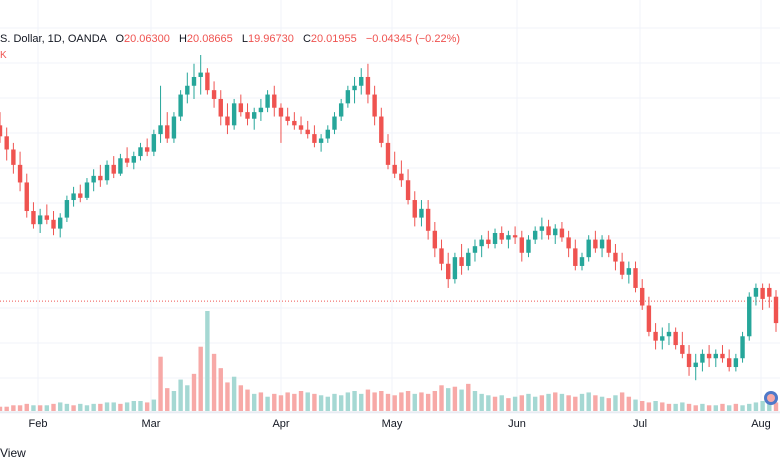 The width and height of the screenshot is (780, 470). I want to click on low-label: L, so click(244, 39).